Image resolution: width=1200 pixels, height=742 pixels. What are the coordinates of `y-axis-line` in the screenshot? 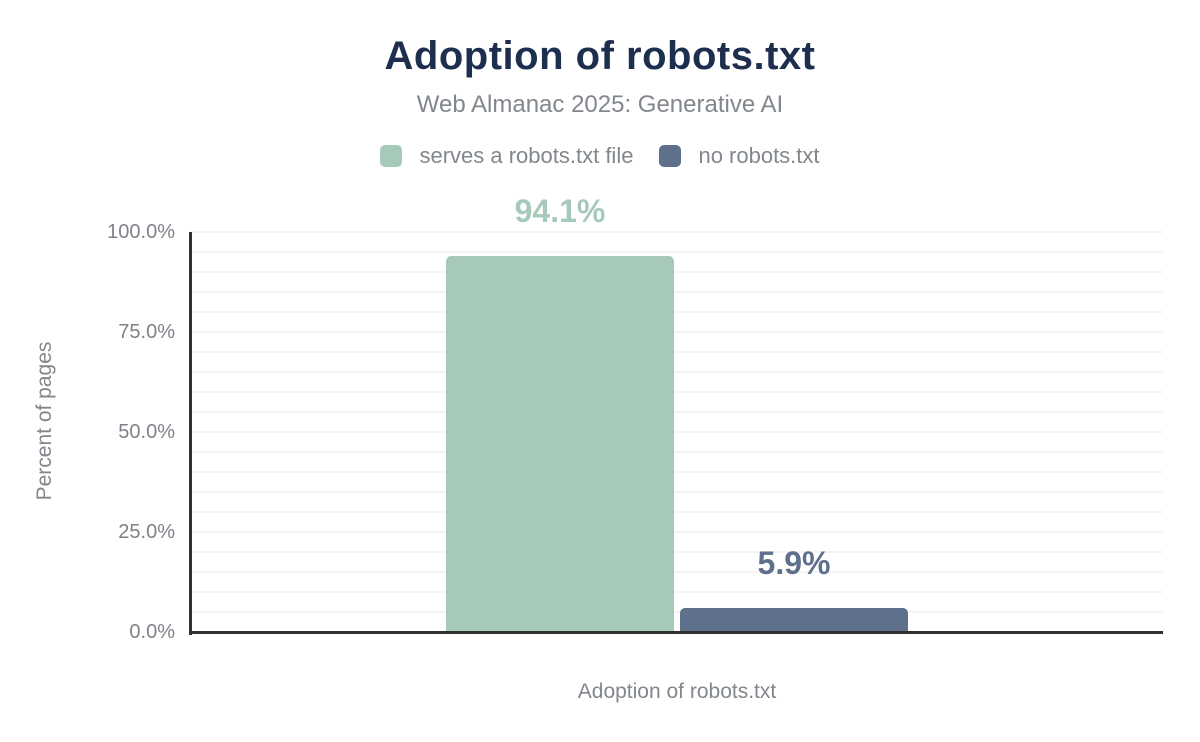 It's located at (190, 433).